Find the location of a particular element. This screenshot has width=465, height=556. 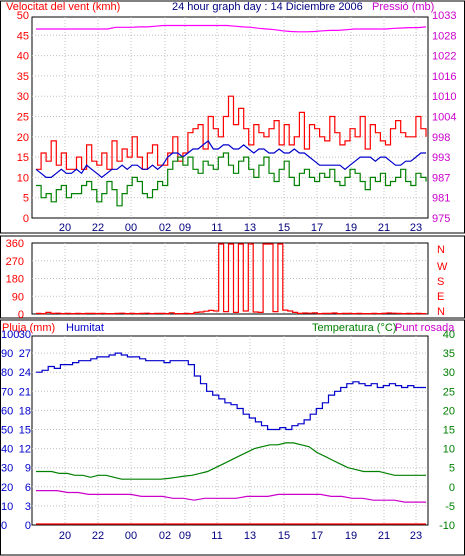

pressure-tick: 981 is located at coordinates (441, 199).